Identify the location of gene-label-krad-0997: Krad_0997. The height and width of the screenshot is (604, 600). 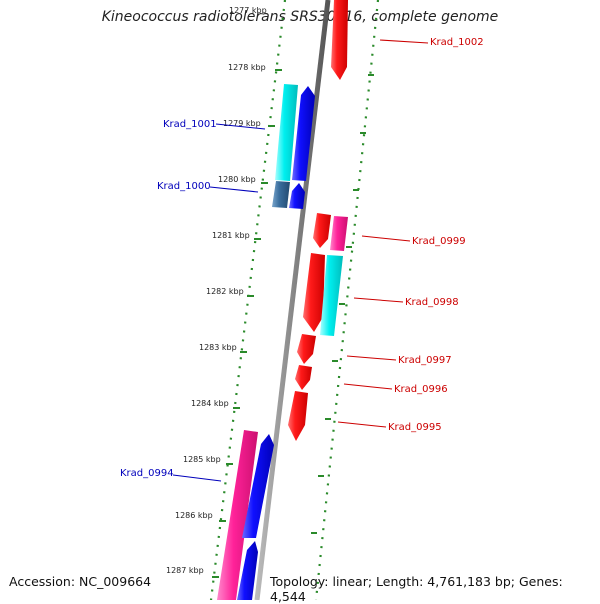
(425, 360).